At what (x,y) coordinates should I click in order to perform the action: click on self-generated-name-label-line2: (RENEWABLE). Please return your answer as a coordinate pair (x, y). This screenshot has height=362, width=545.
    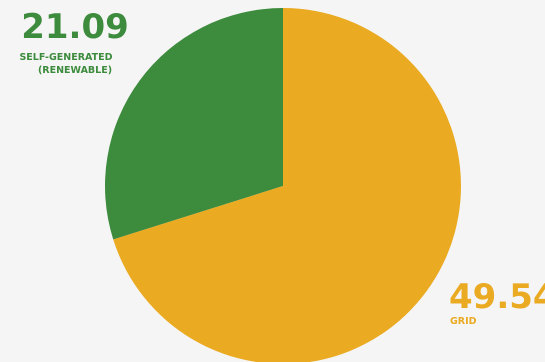
    Looking at the image, I should click on (75, 70).